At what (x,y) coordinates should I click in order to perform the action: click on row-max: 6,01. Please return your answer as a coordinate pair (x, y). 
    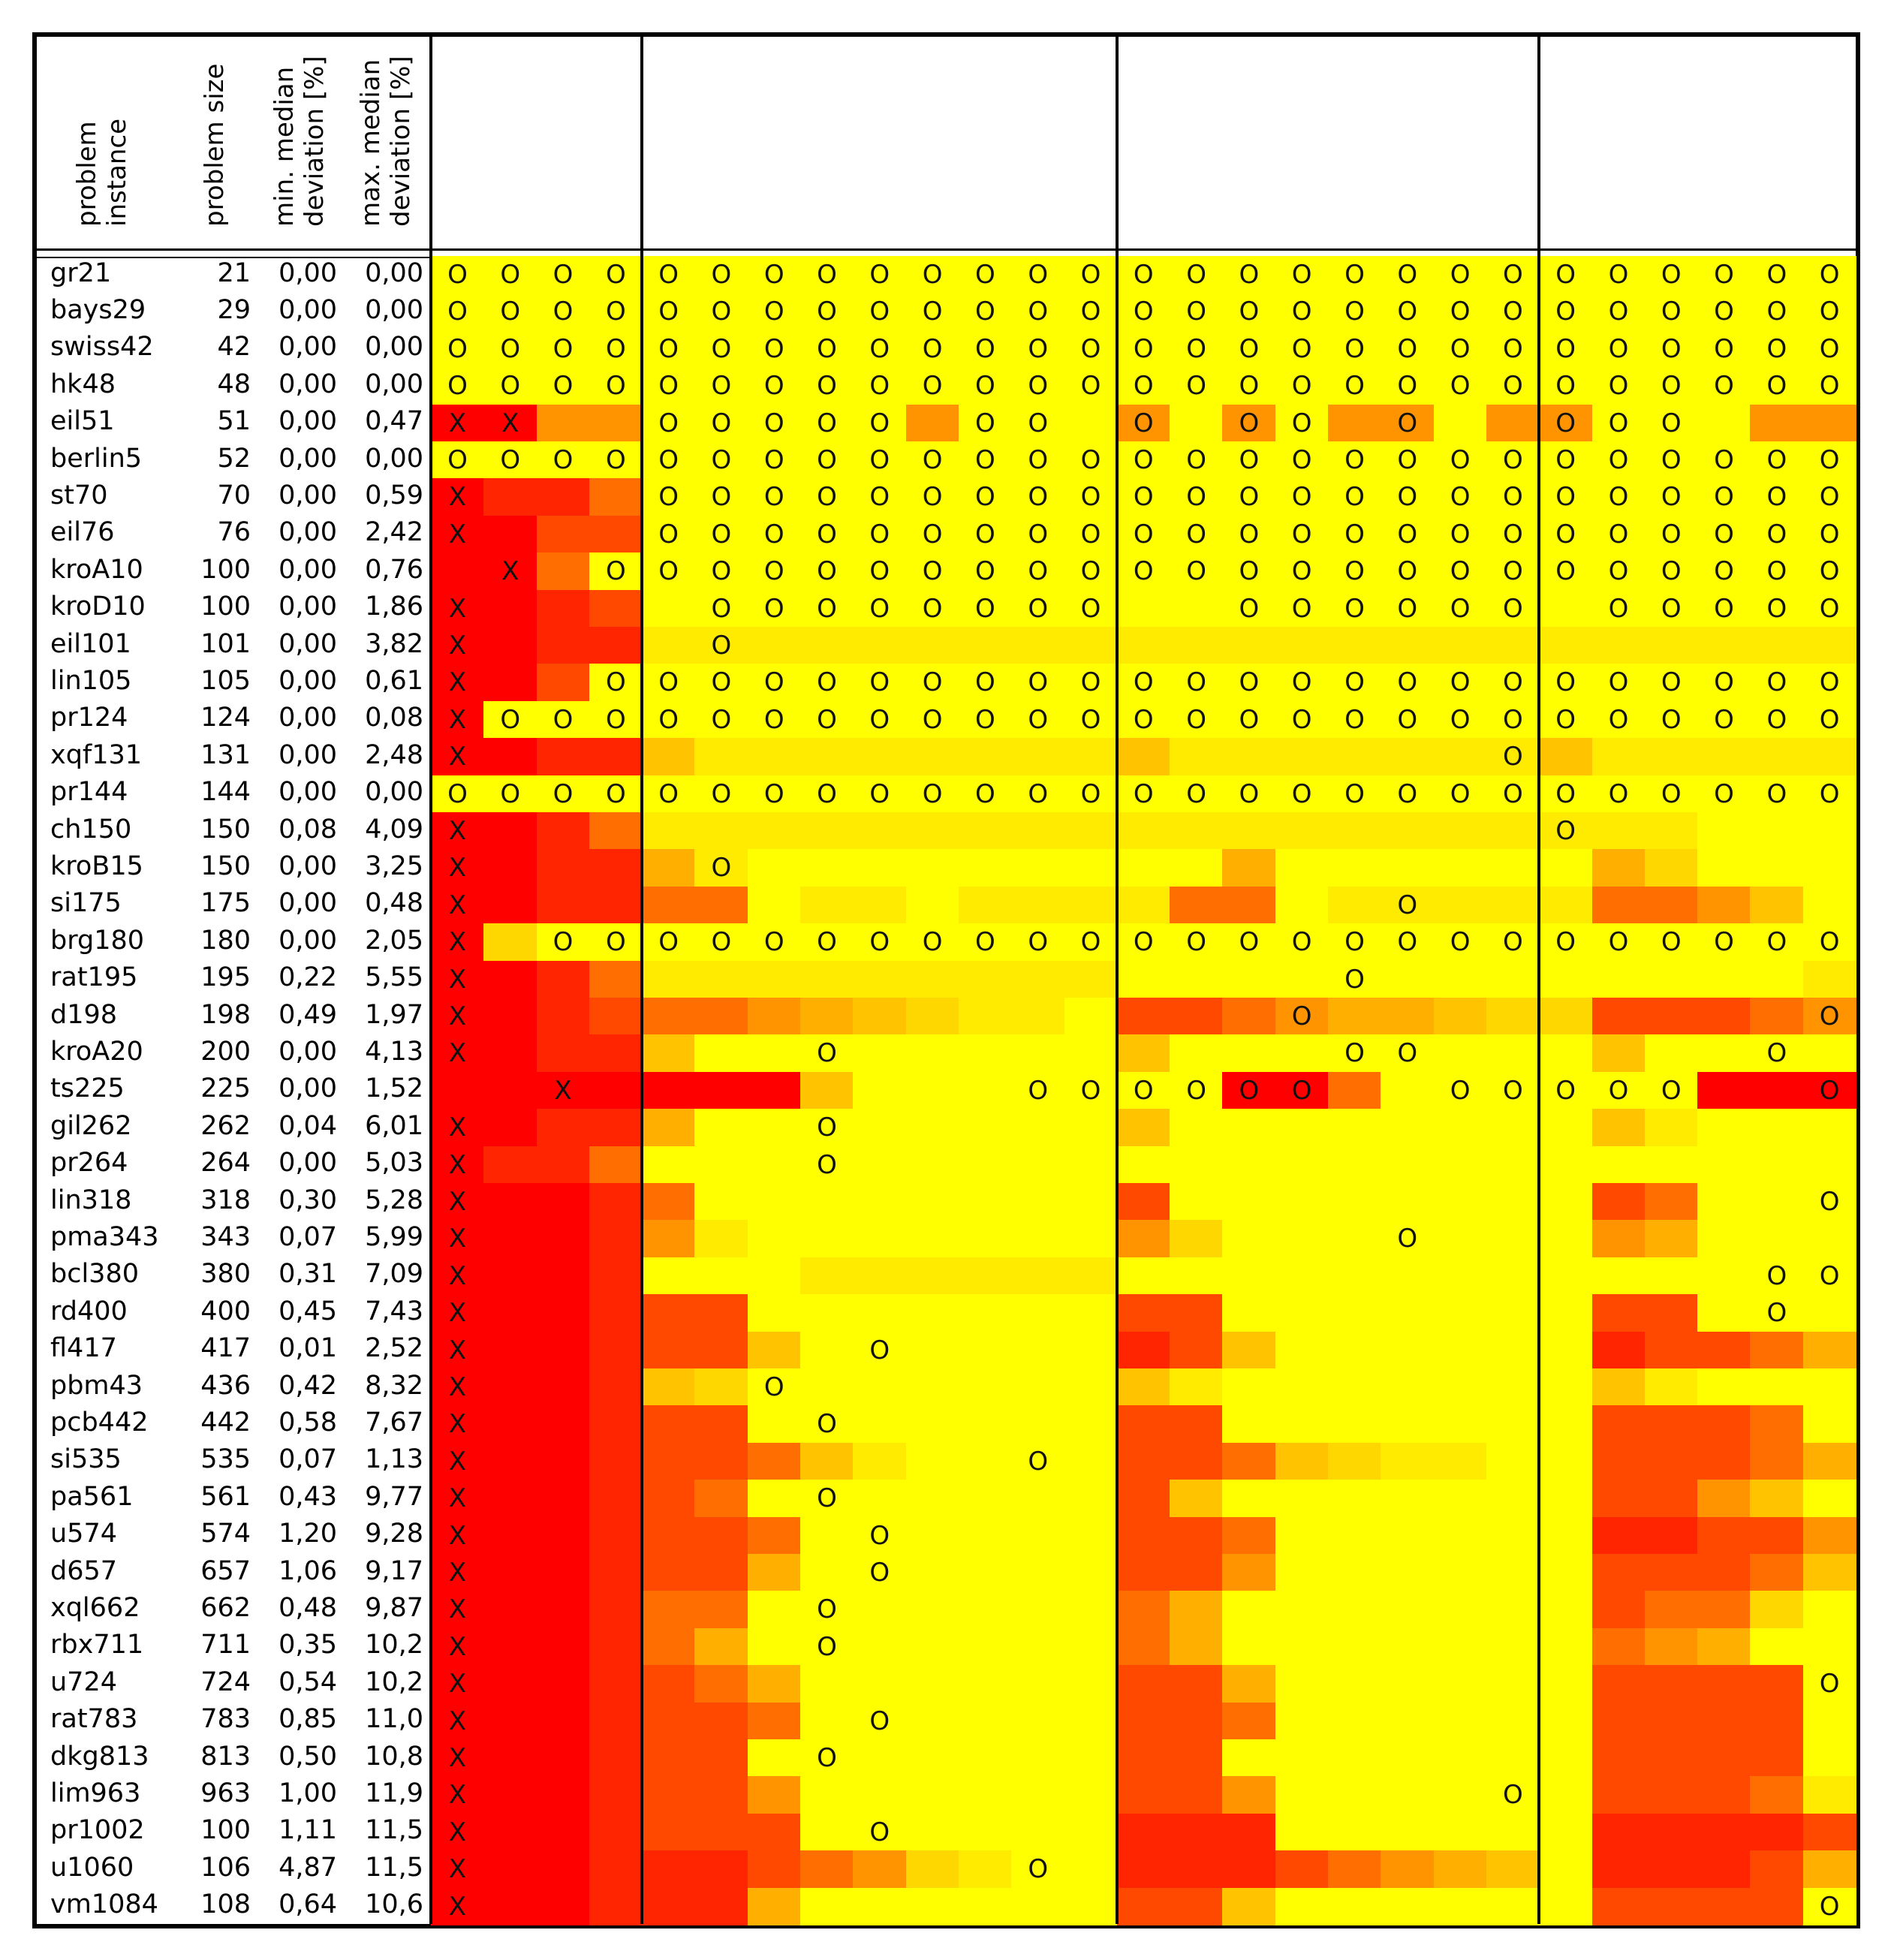
    Looking at the image, I should click on (394, 1125).